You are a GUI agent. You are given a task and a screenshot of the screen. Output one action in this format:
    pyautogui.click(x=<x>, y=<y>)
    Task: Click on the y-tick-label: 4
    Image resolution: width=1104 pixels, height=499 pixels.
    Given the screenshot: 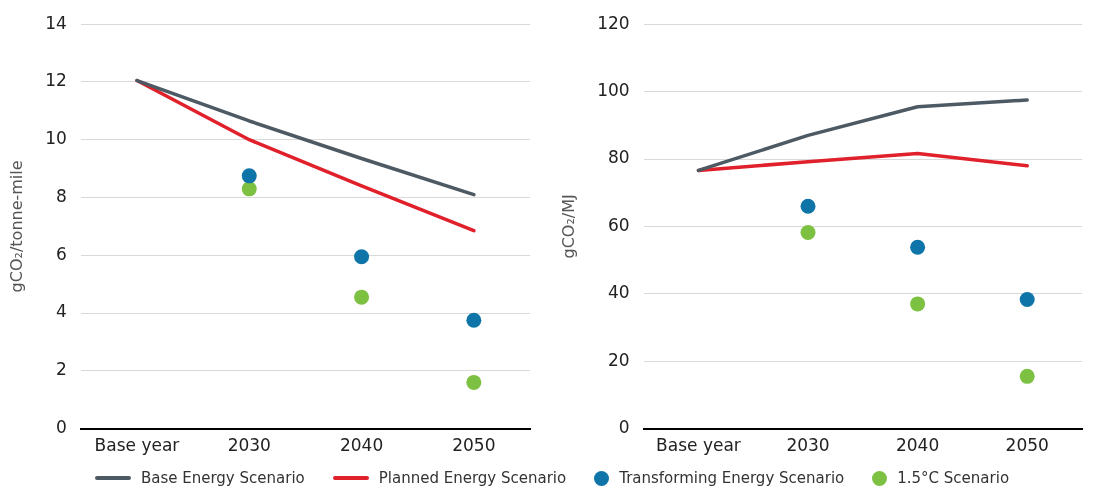 What is the action you would take?
    pyautogui.click(x=61, y=311)
    